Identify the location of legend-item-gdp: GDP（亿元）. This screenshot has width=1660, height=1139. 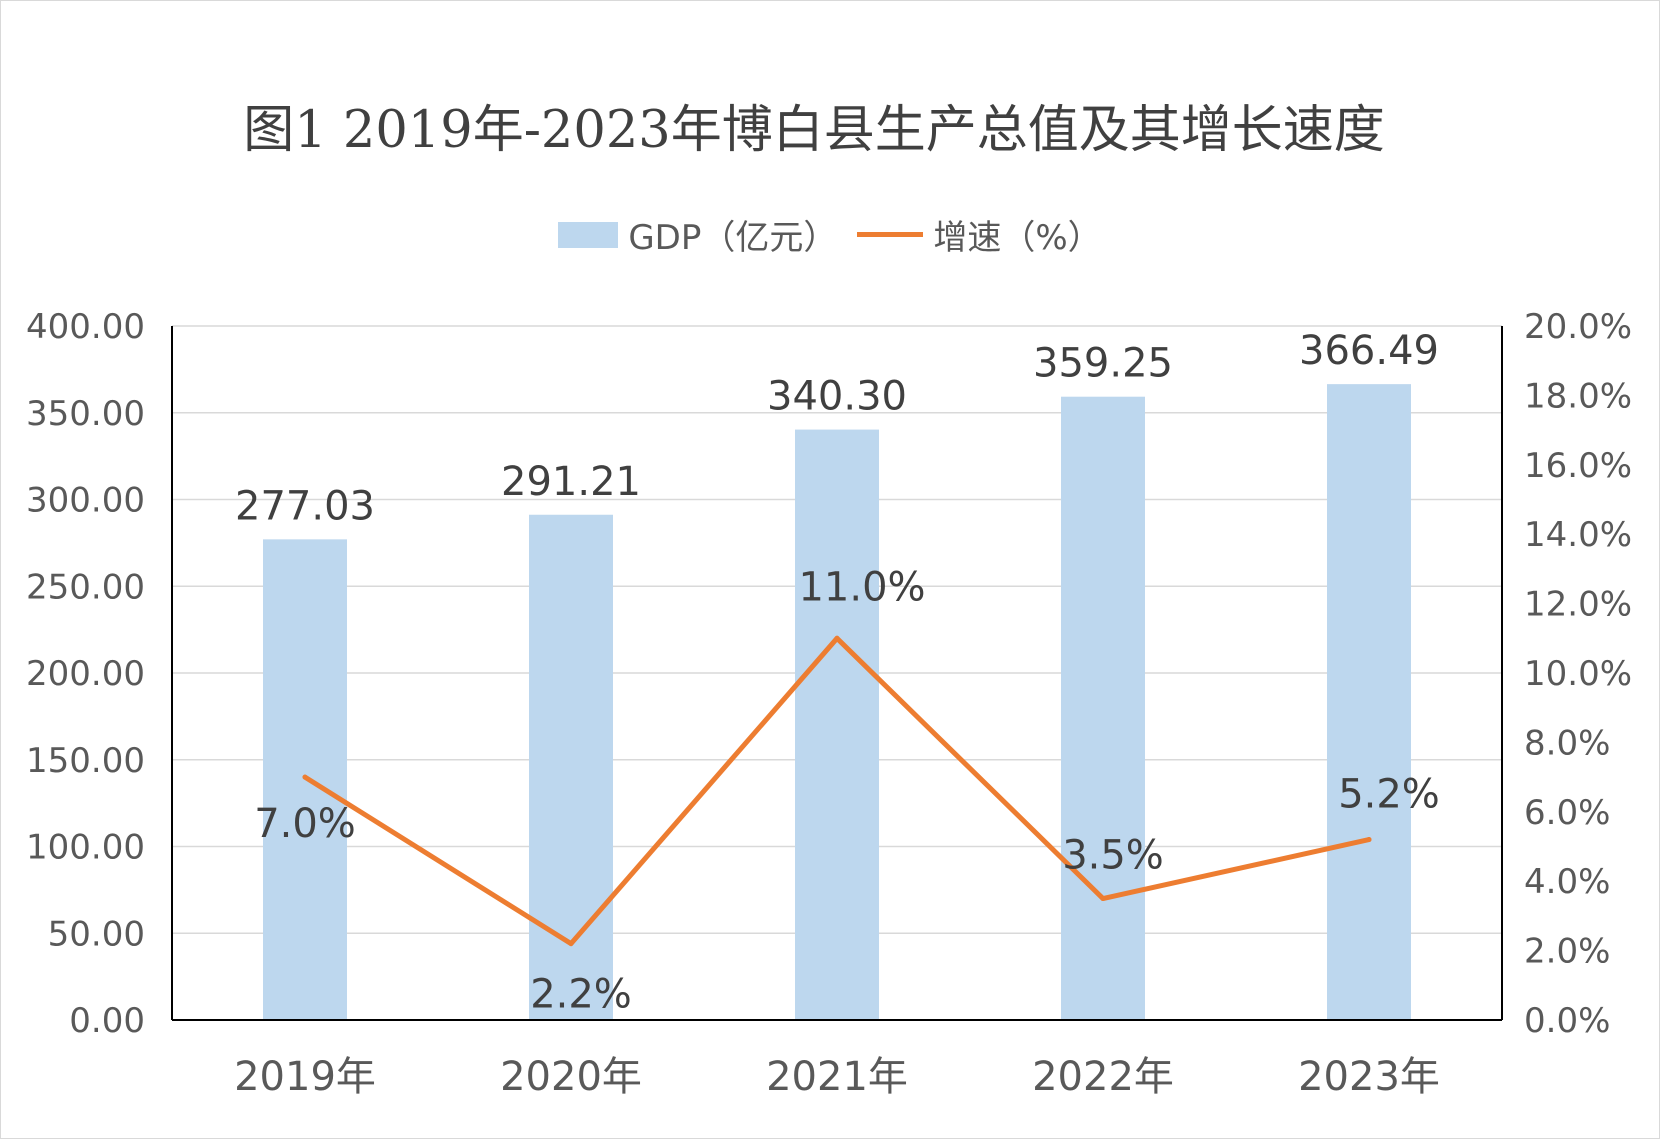
(697, 234).